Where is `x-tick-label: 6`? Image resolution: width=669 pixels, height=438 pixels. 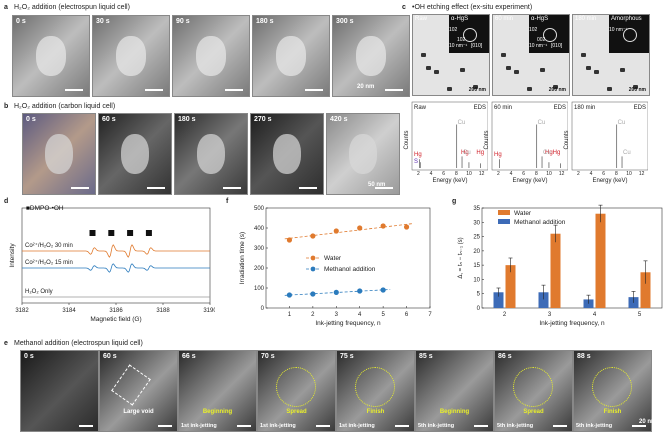 x-tick-label: 6 is located at coordinates (407, 315).